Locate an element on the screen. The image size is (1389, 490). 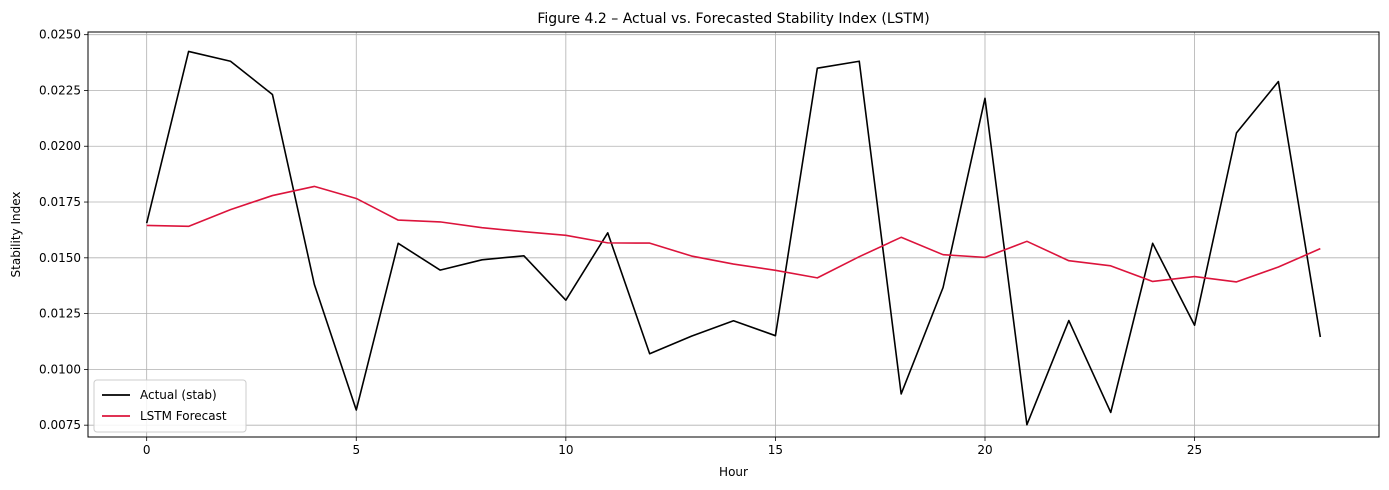
y-tick-label: 0.0150 is located at coordinates (60, 258).